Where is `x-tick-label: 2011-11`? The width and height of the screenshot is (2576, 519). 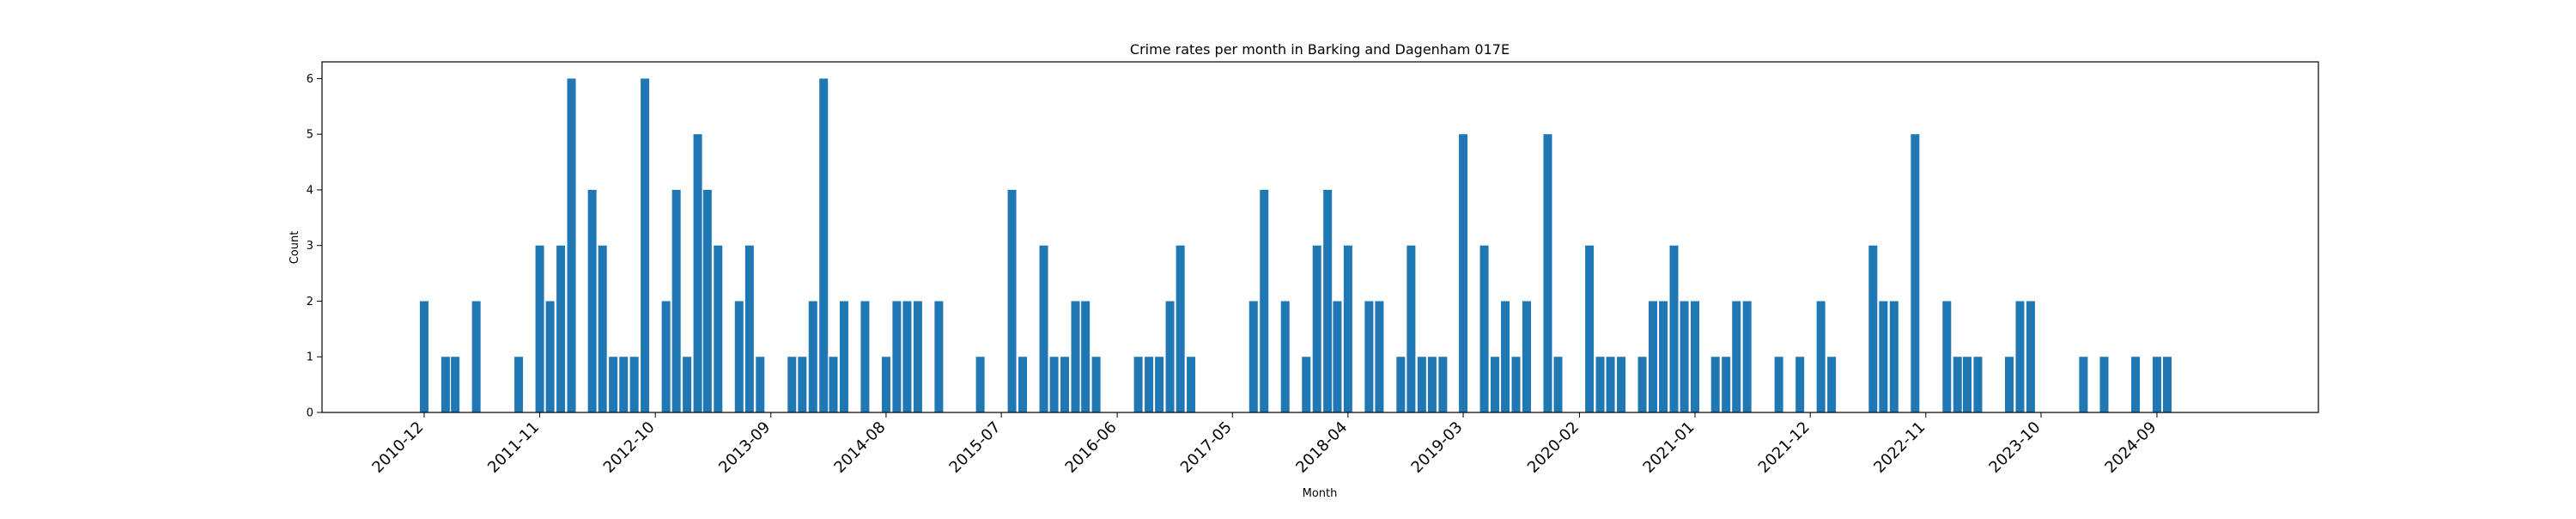
x-tick-label: 2011-11 is located at coordinates (513, 447).